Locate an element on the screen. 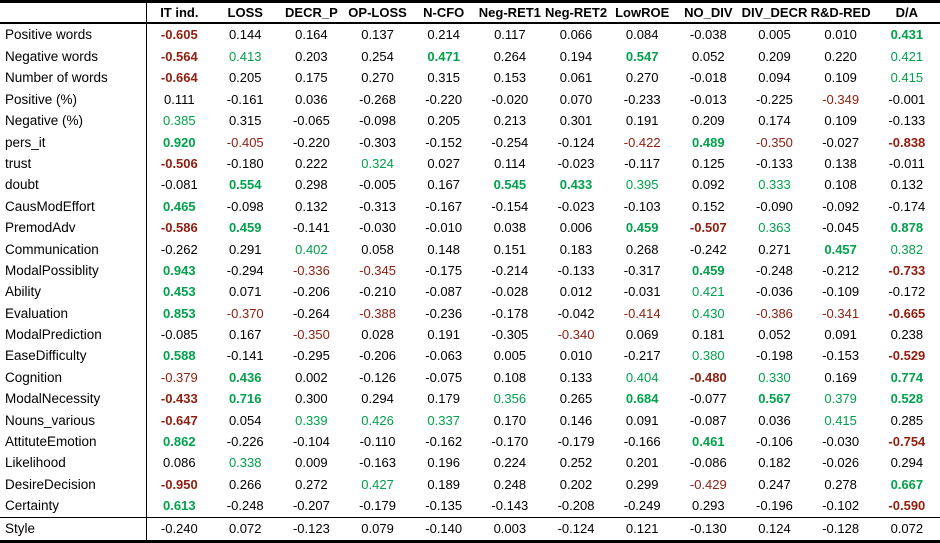 This screenshot has width=940, height=543. cell: 0.061 is located at coordinates (576, 78).